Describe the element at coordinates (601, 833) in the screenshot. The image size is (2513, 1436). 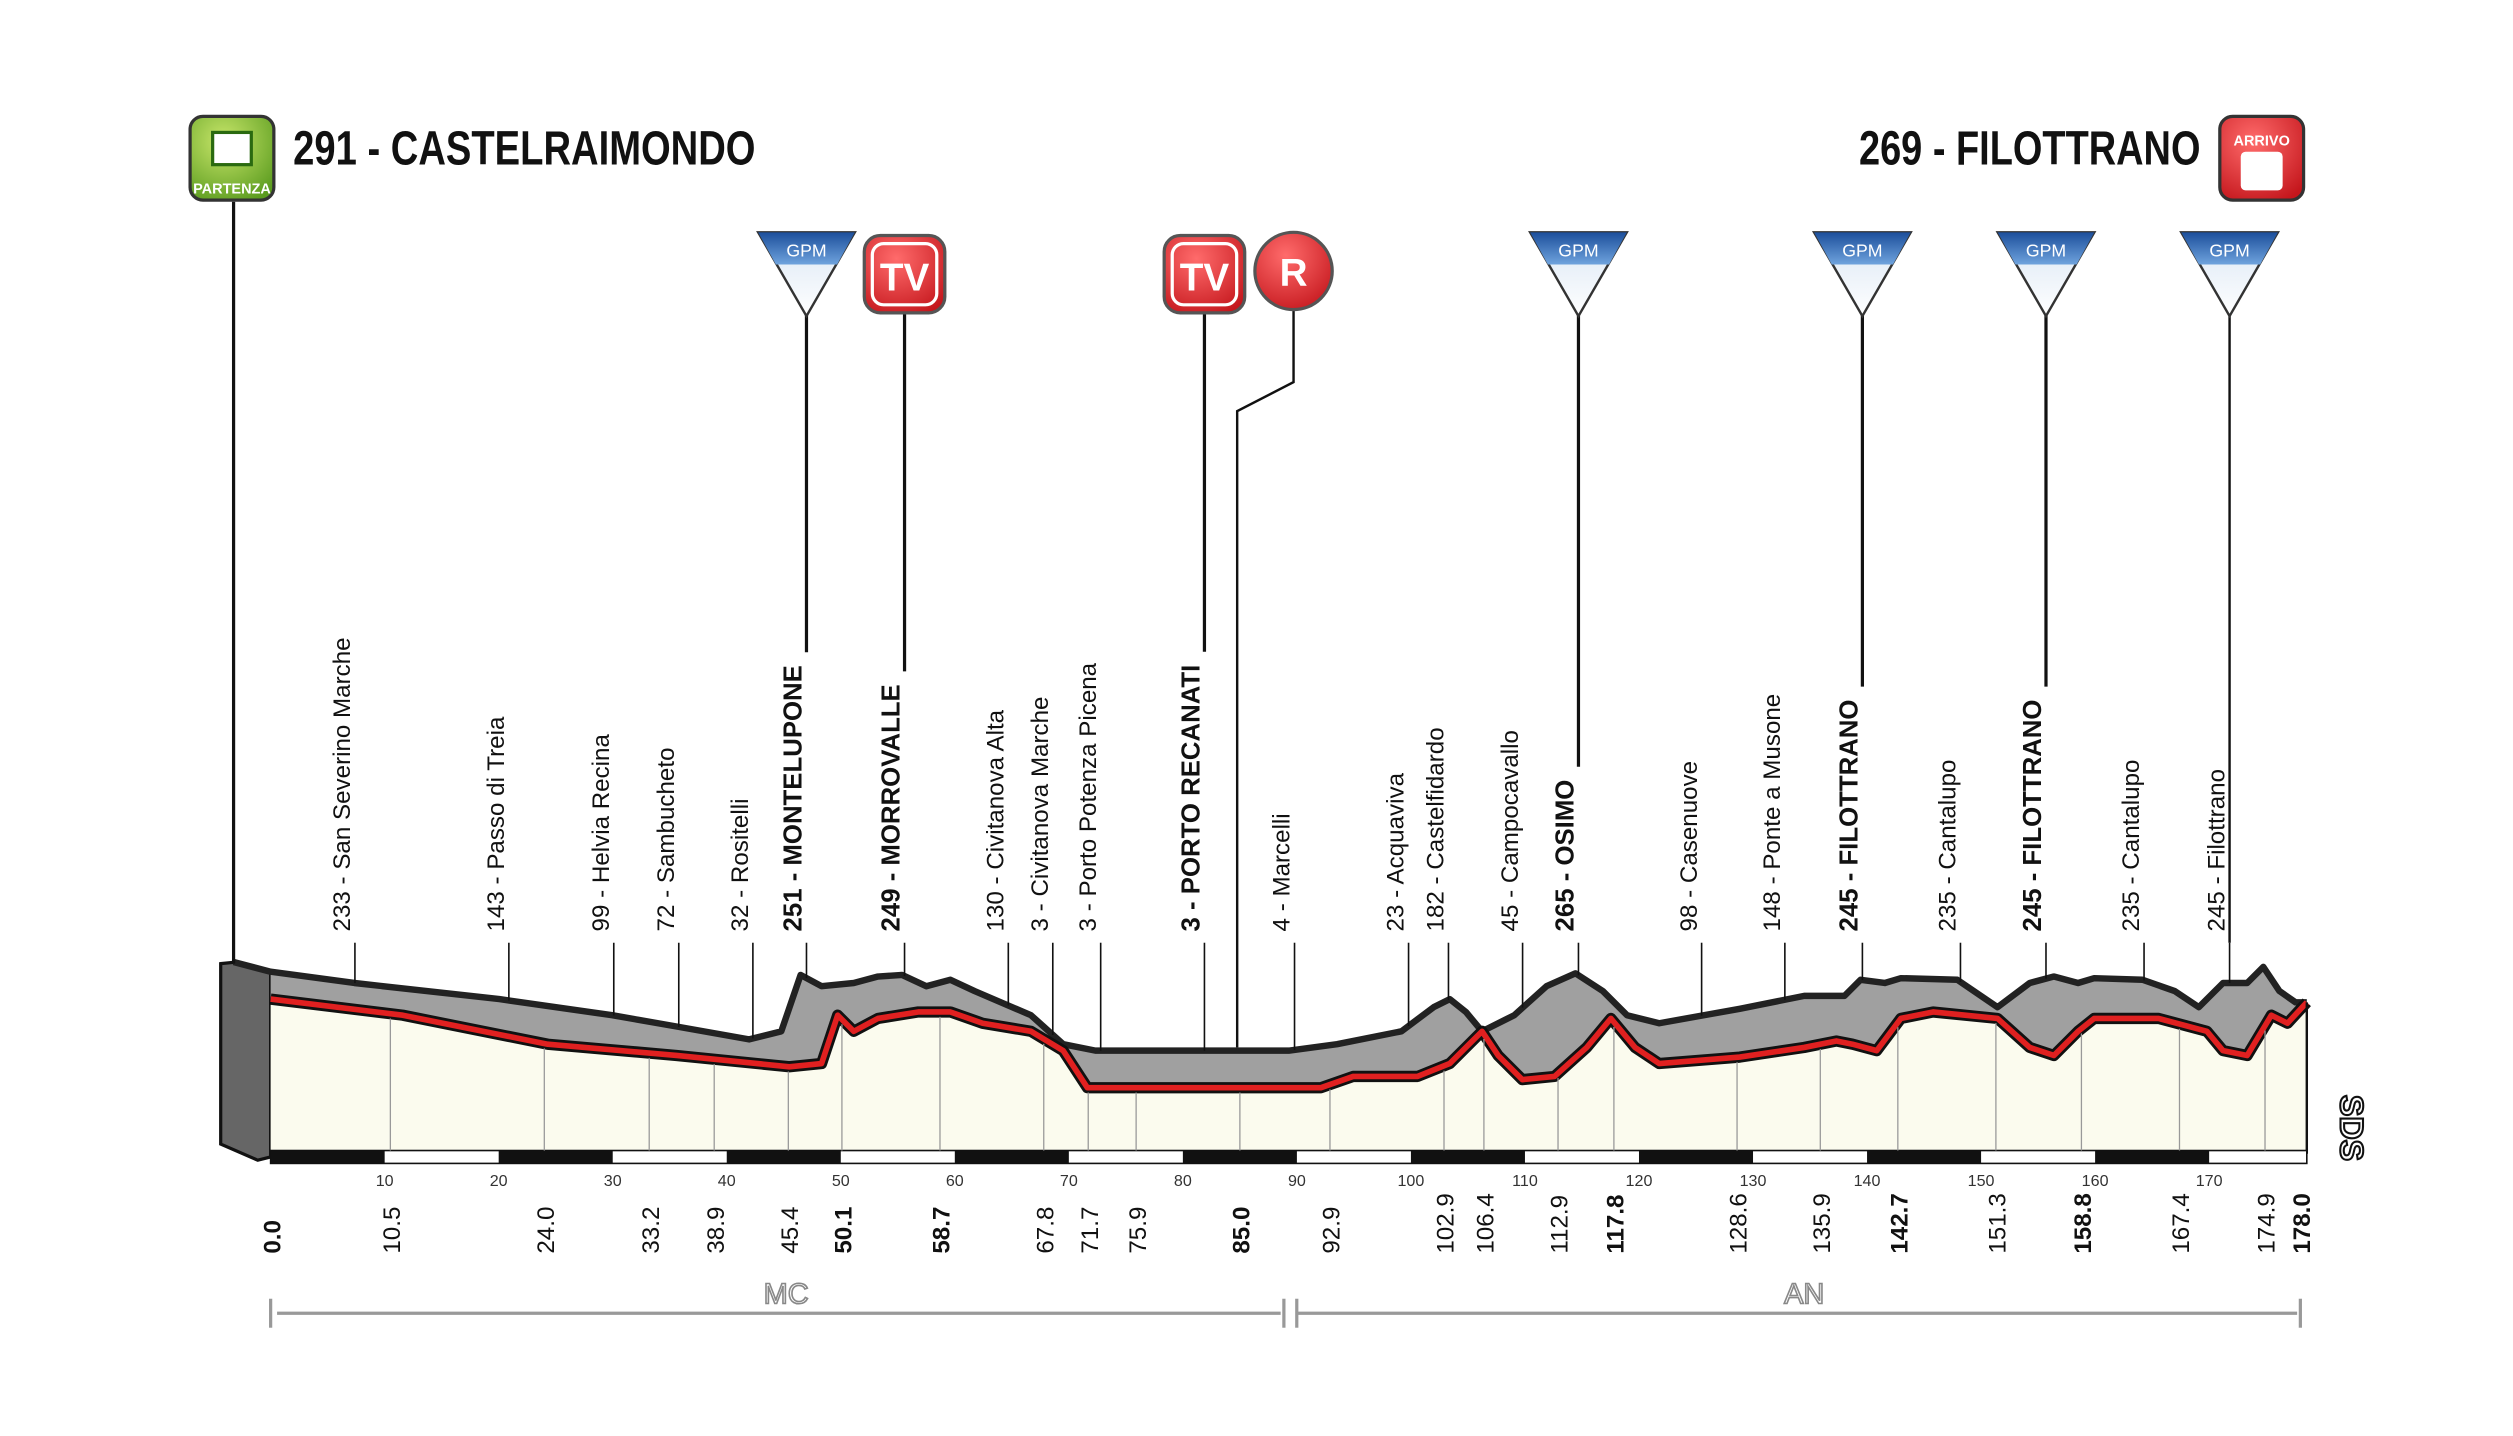
I see `waypoint-label: 99 - Helvia Recina` at that location.